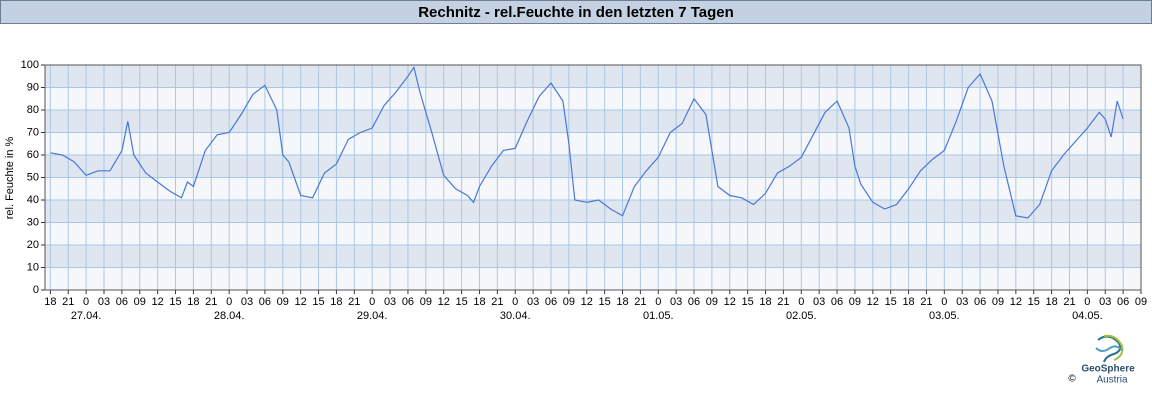  I want to click on logo: GeoSphere Austria ©, so click(1101, 360).